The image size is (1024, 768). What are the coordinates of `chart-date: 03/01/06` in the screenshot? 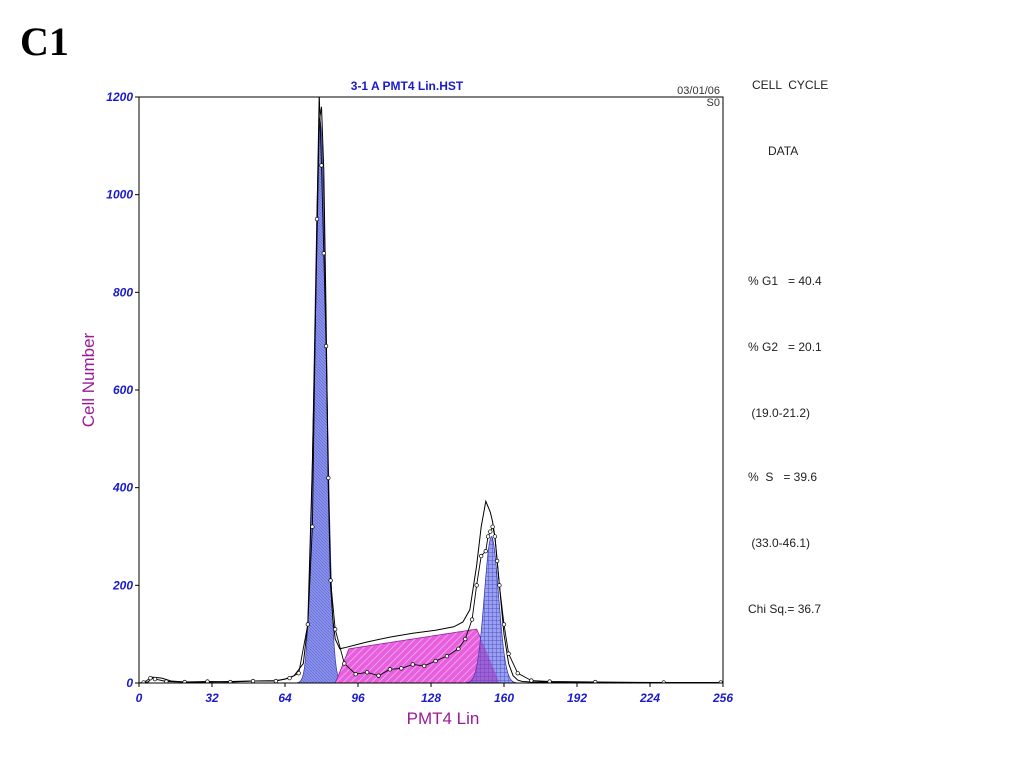 It's located at (698, 91).